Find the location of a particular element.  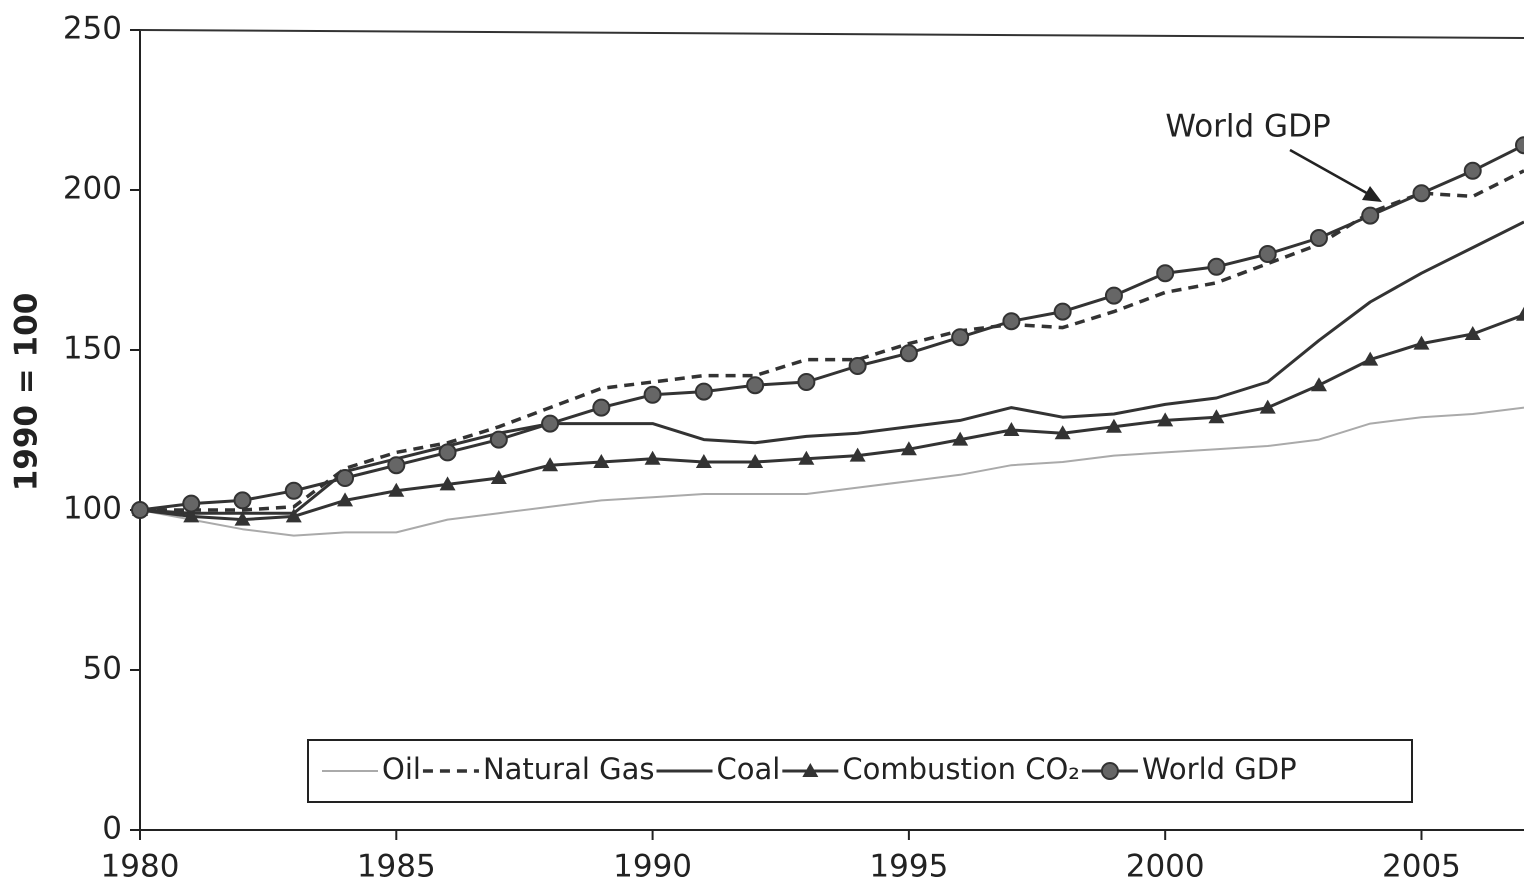

annotation: World GDP is located at coordinates (1247, 127).